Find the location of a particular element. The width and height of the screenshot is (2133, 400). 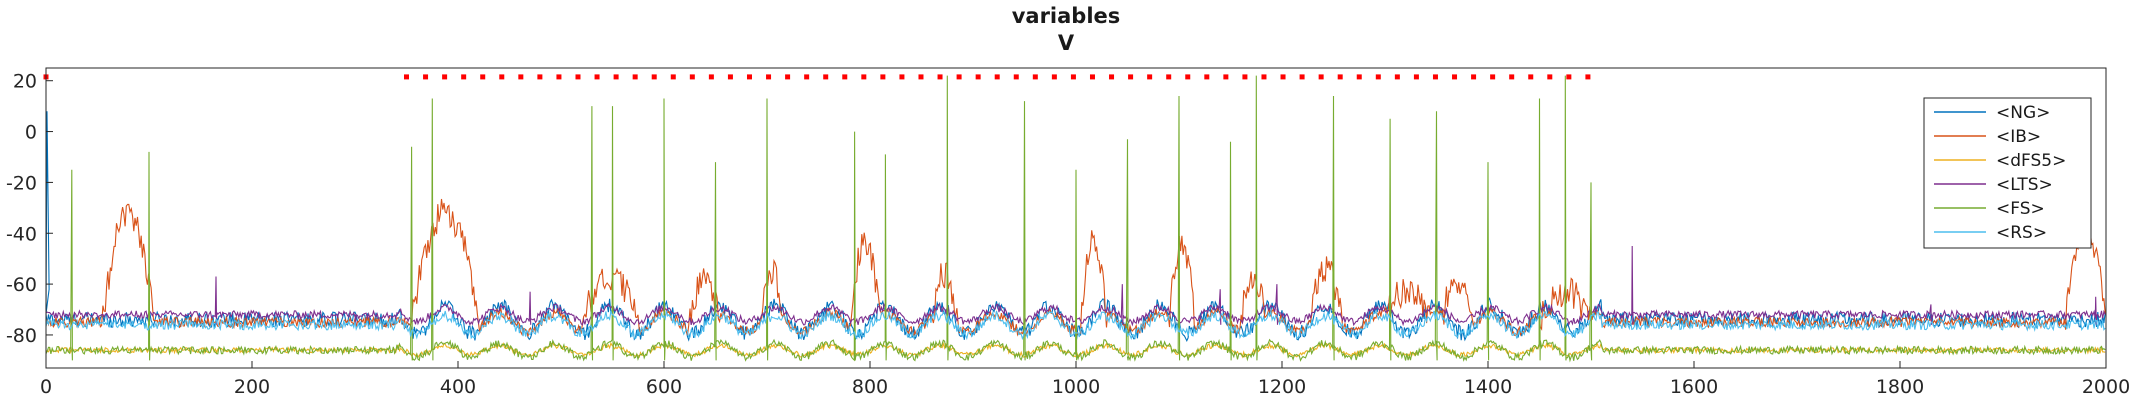

legend-box is located at coordinates (2007, 173).